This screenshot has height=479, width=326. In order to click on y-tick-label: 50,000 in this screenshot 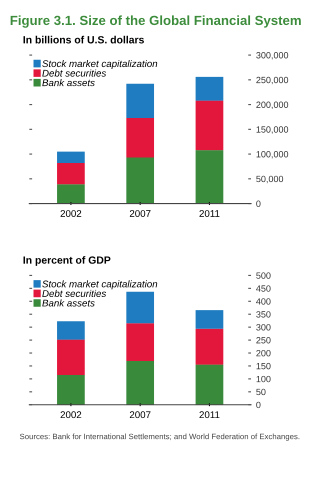, I will do `click(270, 180)`.